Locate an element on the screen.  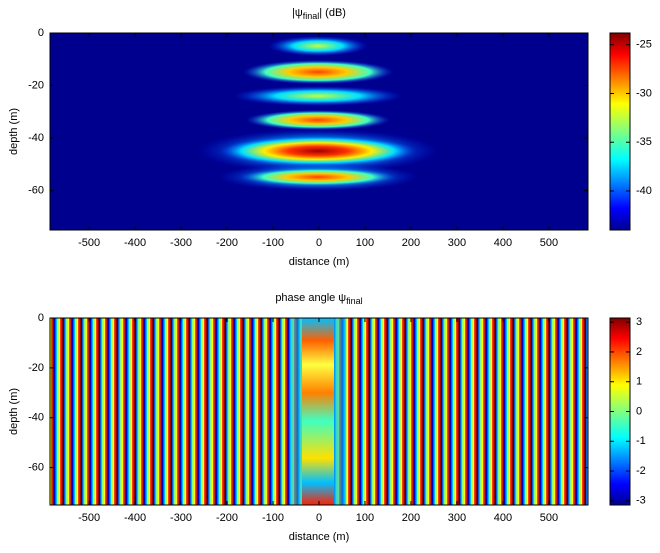
colorbar-tick-label: 2 is located at coordinates (639, 352).